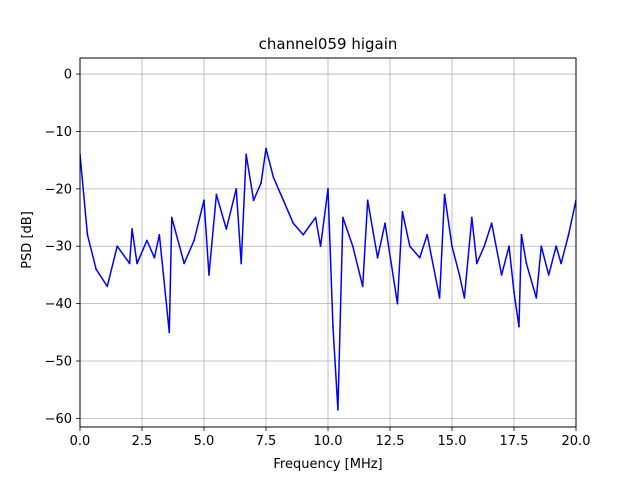  What do you see at coordinates (266, 441) in the screenshot?
I see `x-tick-label: 7.5` at bounding box center [266, 441].